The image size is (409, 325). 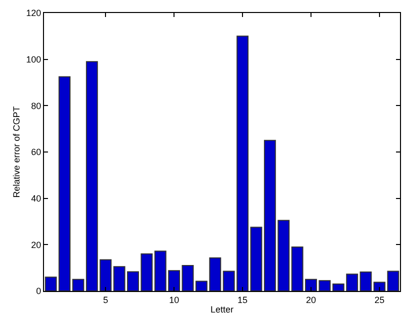 What do you see at coordinates (379, 299) in the screenshot?
I see `x-tick-label: 25` at bounding box center [379, 299].